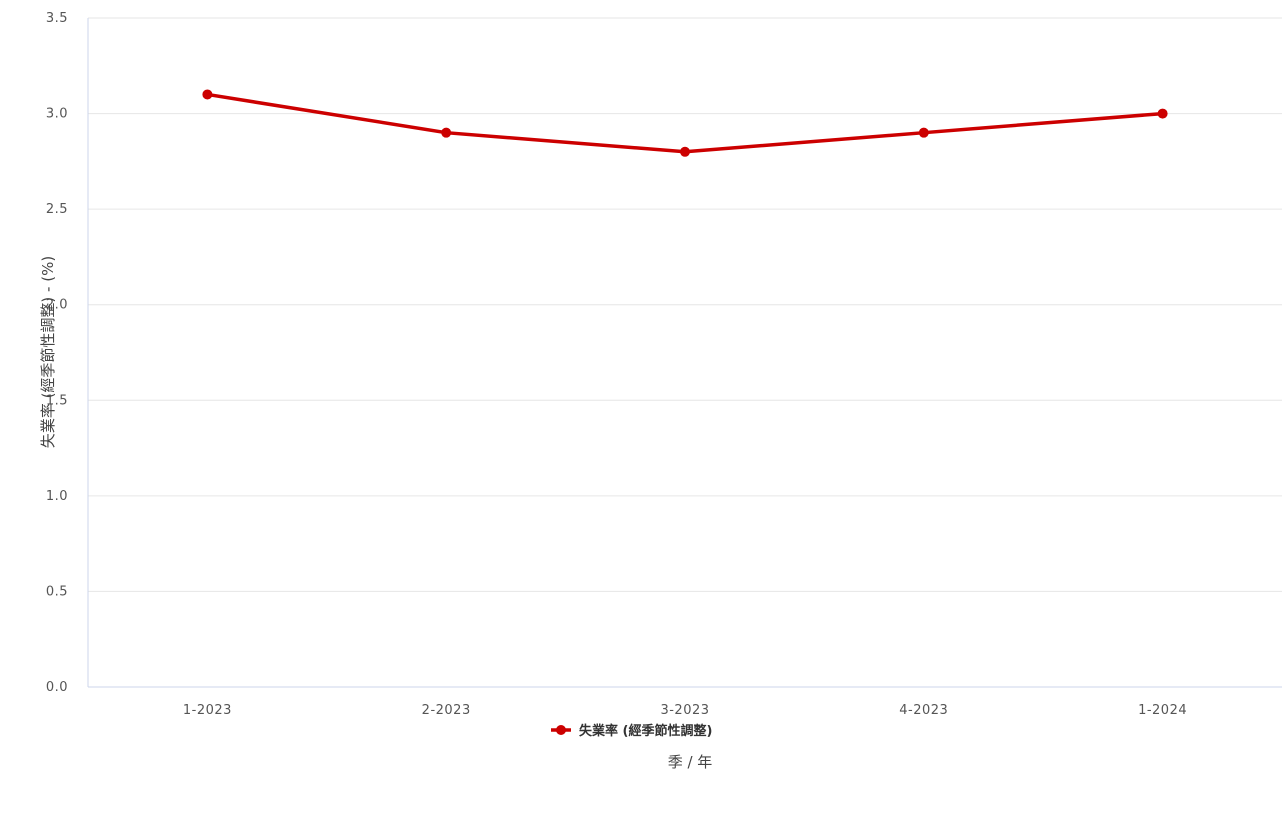 The image size is (1282, 823). Describe the element at coordinates (690, 762) in the screenshot. I see `x-axis-title: 季 / 年` at that location.